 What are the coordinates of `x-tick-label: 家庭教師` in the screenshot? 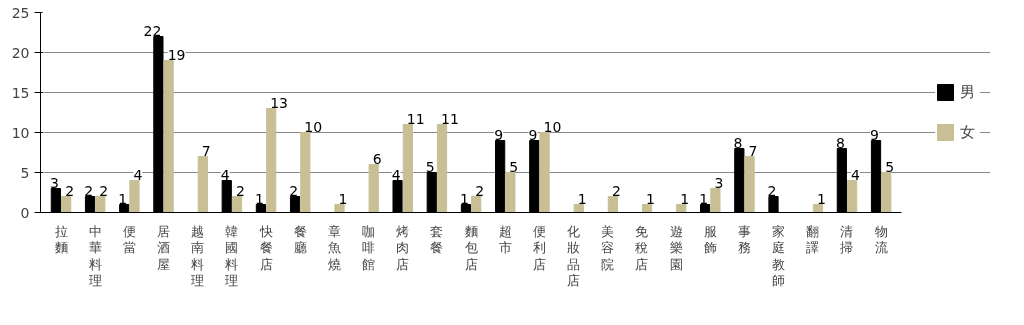 It's located at (779, 255).